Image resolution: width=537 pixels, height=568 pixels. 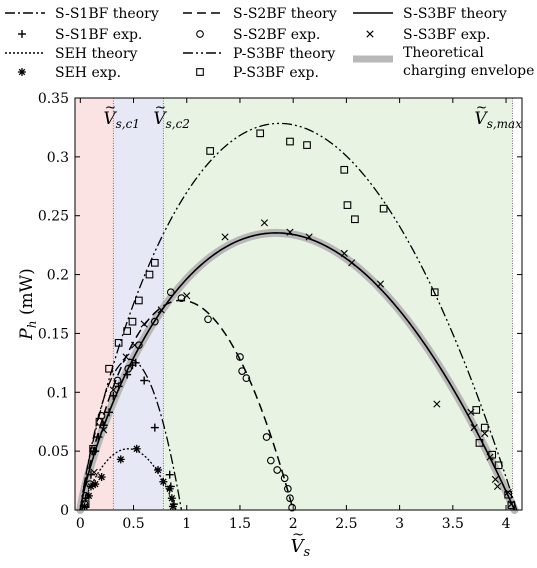 I want to click on point-p-s3bf-exp--7-s, so click(x=132, y=321).